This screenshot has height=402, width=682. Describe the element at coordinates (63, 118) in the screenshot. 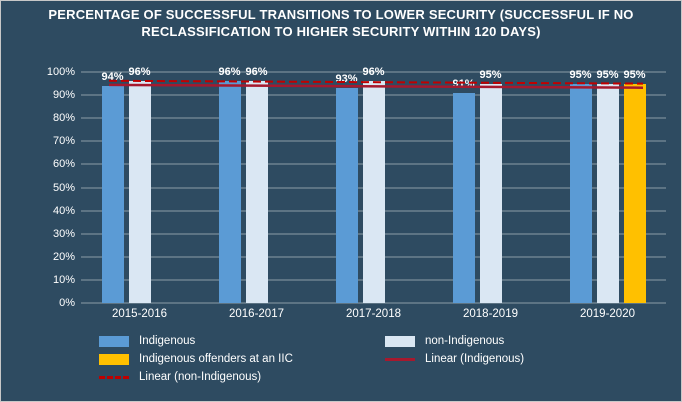

I see `y-axis-tick-label: 80%` at that location.